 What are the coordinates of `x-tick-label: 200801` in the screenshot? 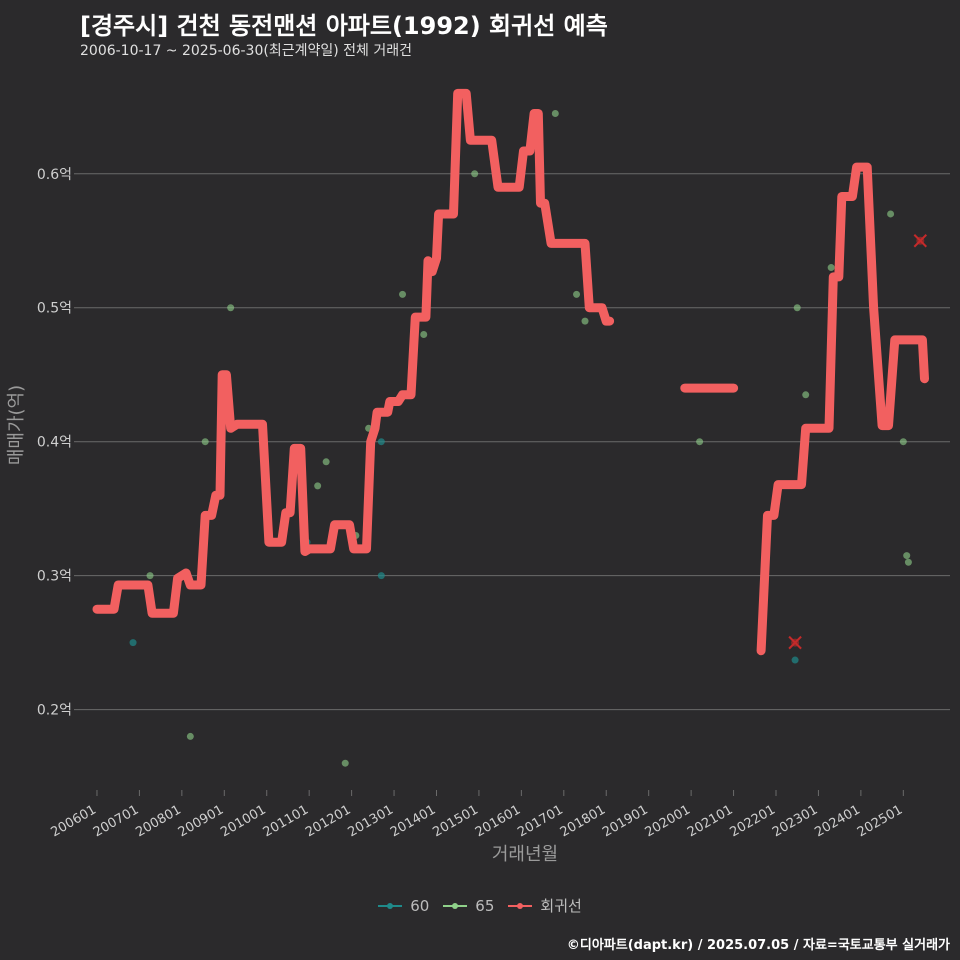 It's located at (158, 821).